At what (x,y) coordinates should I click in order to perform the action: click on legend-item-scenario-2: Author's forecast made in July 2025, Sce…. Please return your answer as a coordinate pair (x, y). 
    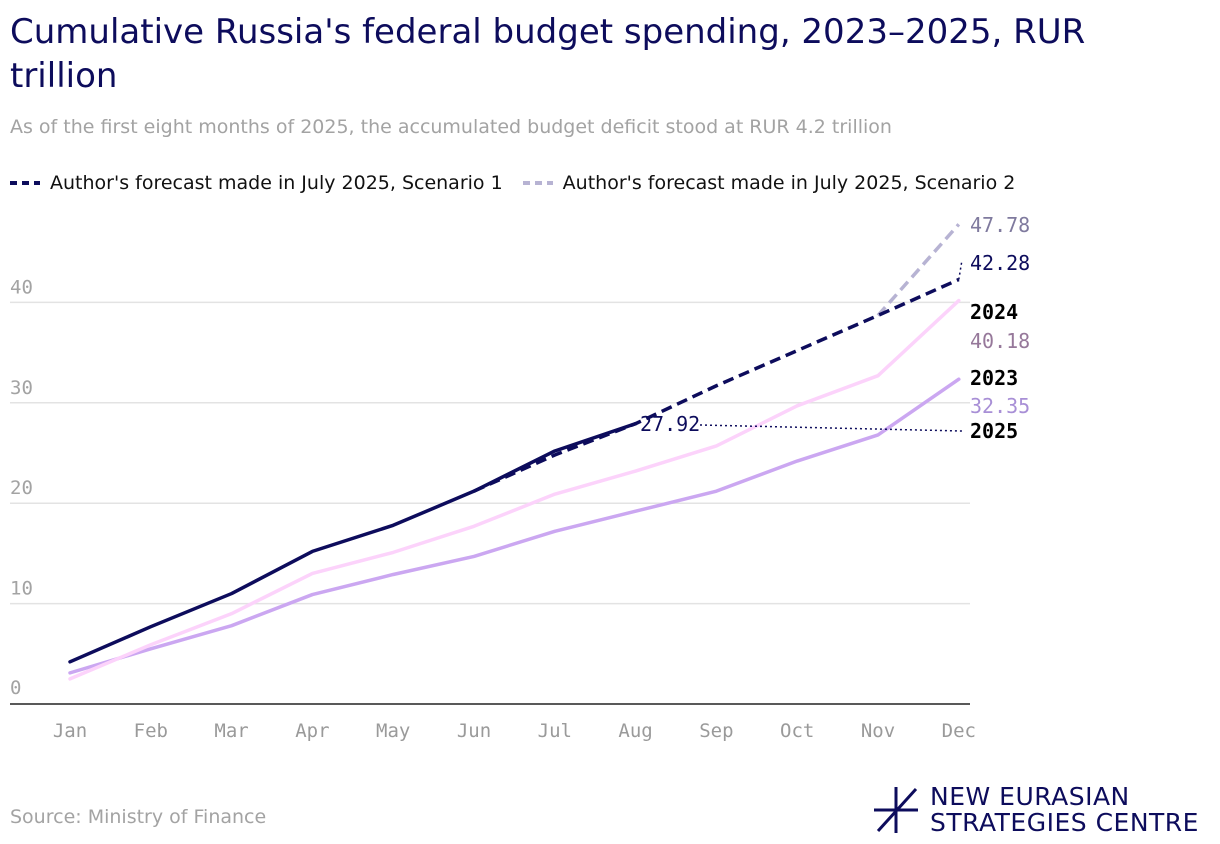
    Looking at the image, I should click on (769, 183).